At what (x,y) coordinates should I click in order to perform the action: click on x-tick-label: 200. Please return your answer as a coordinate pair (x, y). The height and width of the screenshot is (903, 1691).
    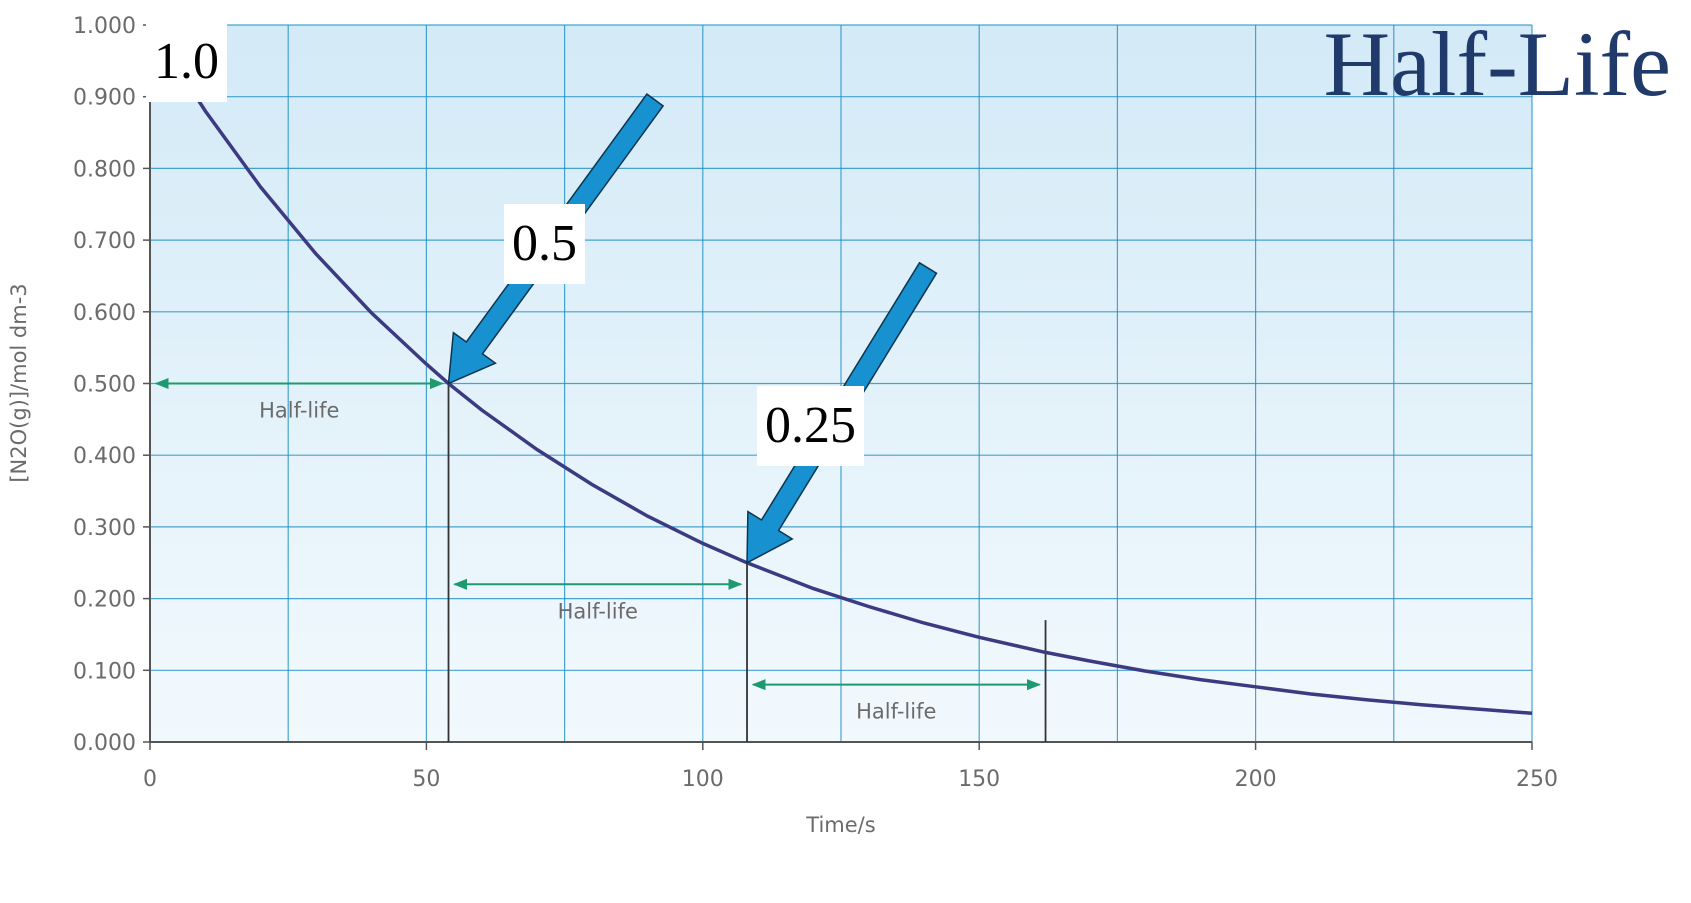
    Looking at the image, I should click on (1256, 779).